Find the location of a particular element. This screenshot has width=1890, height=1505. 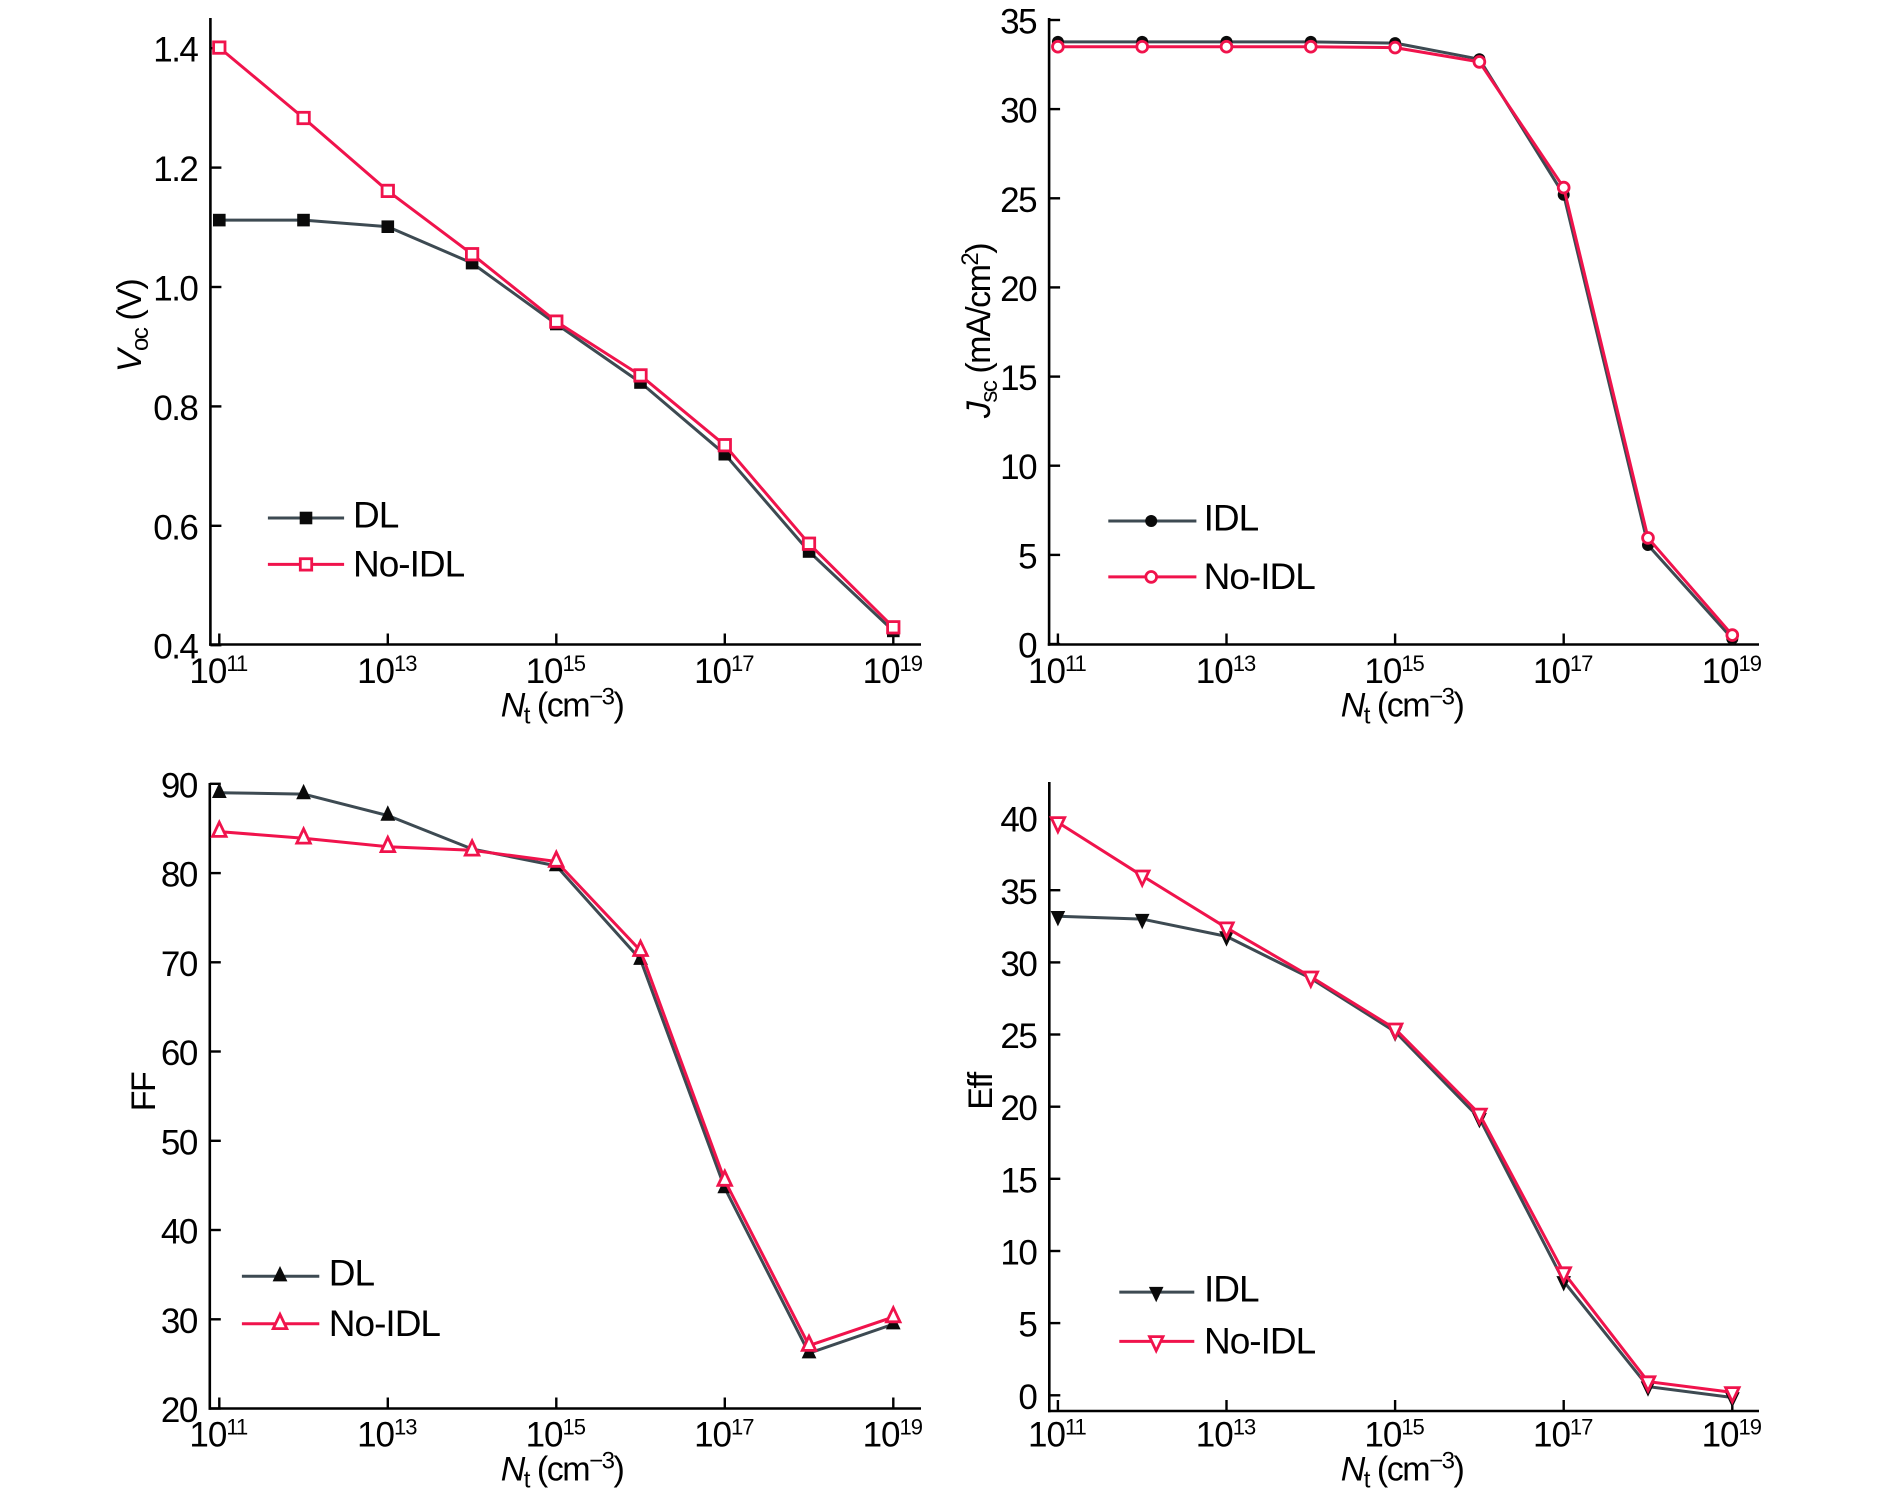

svg-text: 0.8 is located at coordinates (175, 408).